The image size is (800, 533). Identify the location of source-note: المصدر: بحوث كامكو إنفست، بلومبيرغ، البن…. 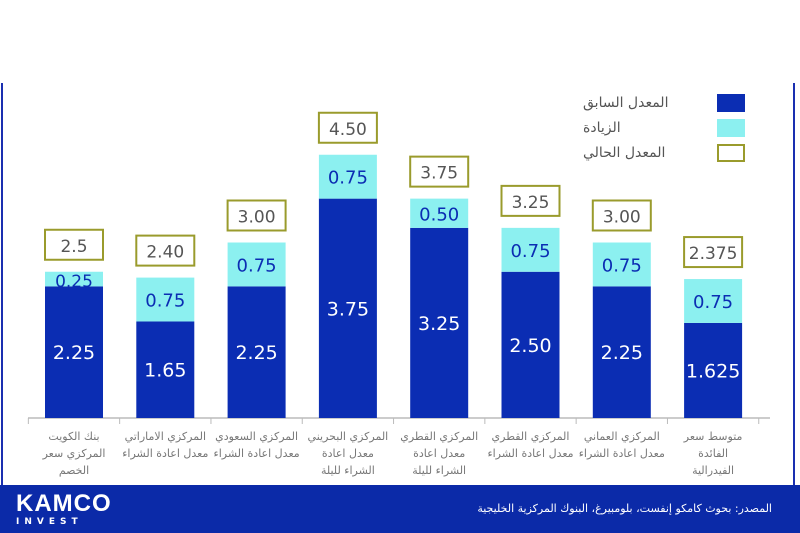
(624, 508).